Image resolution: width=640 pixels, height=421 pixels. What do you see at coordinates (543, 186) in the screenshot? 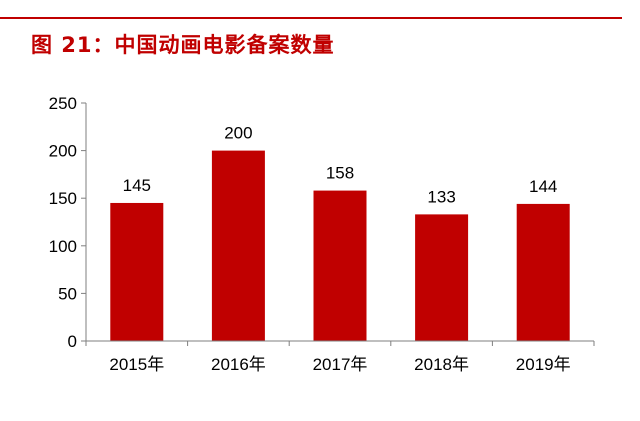
I see `data-label: 144` at bounding box center [543, 186].